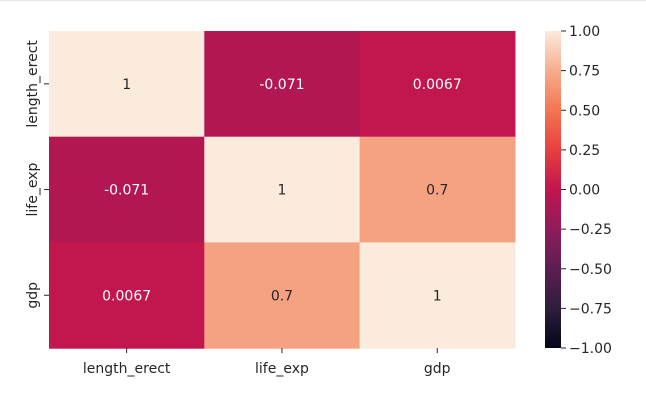 The height and width of the screenshot is (405, 646). Describe the element at coordinates (590, 270) in the screenshot. I see `colorbar-tick-label: −0.50` at that location.